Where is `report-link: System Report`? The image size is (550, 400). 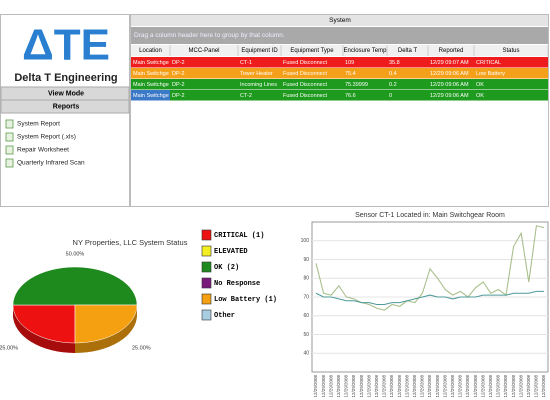 report-link: System Report is located at coordinates (38, 124).